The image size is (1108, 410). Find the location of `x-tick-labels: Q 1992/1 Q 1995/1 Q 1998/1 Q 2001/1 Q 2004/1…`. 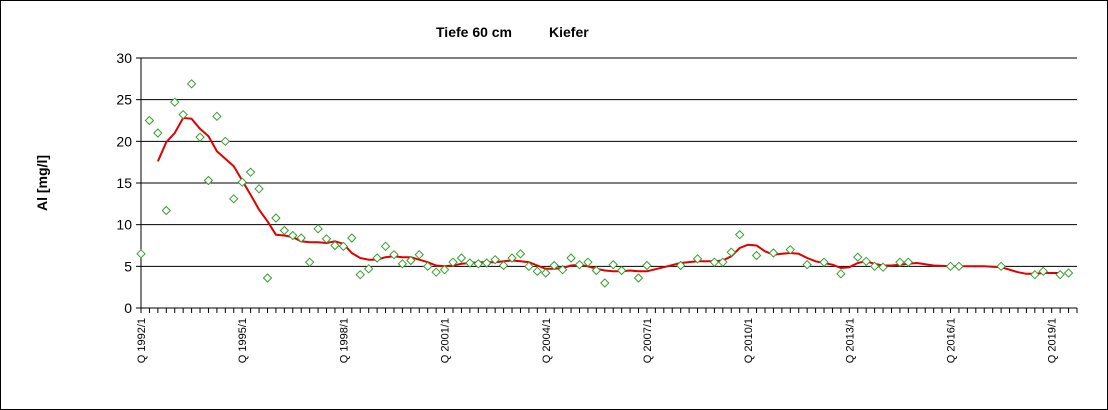

x-tick-labels: Q 1992/1 Q 1995/1 Q 1998/1 Q 2001/1 Q 2004/1… is located at coordinates (597, 340).